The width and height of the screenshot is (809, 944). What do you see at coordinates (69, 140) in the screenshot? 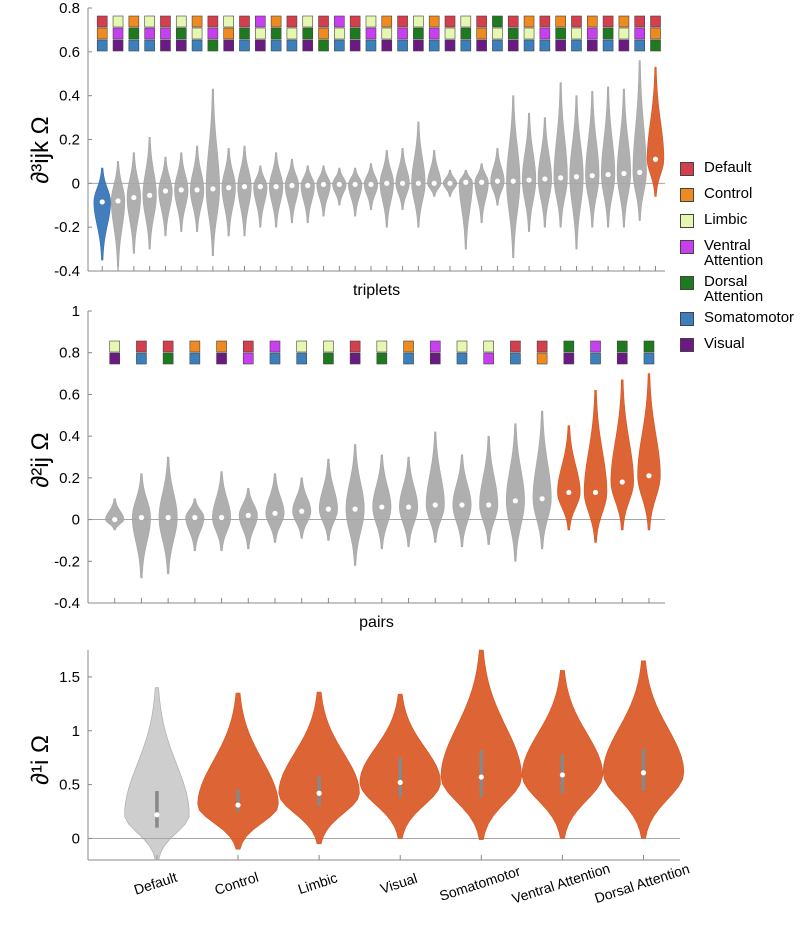
I see `y-tick-label: 0.2` at bounding box center [69, 140].